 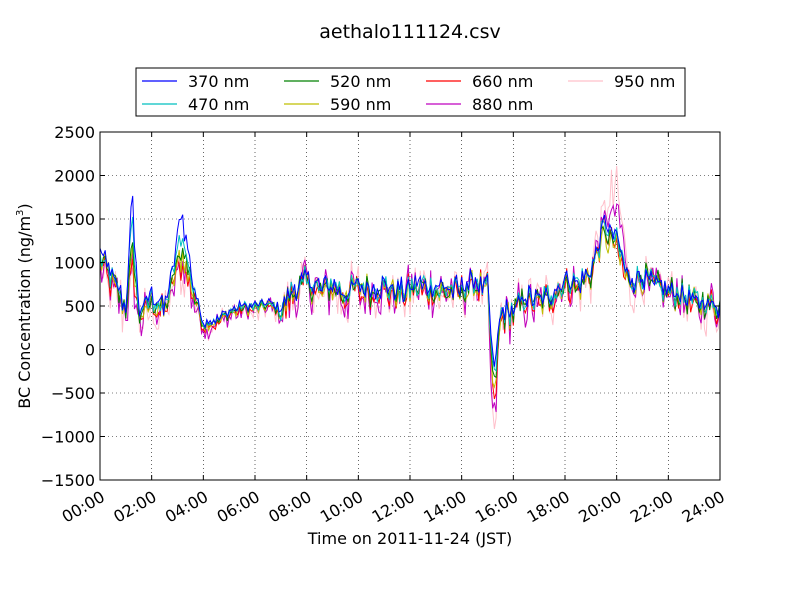 What do you see at coordinates (73, 393) in the screenshot?
I see `y-tick-label: −500` at bounding box center [73, 393].